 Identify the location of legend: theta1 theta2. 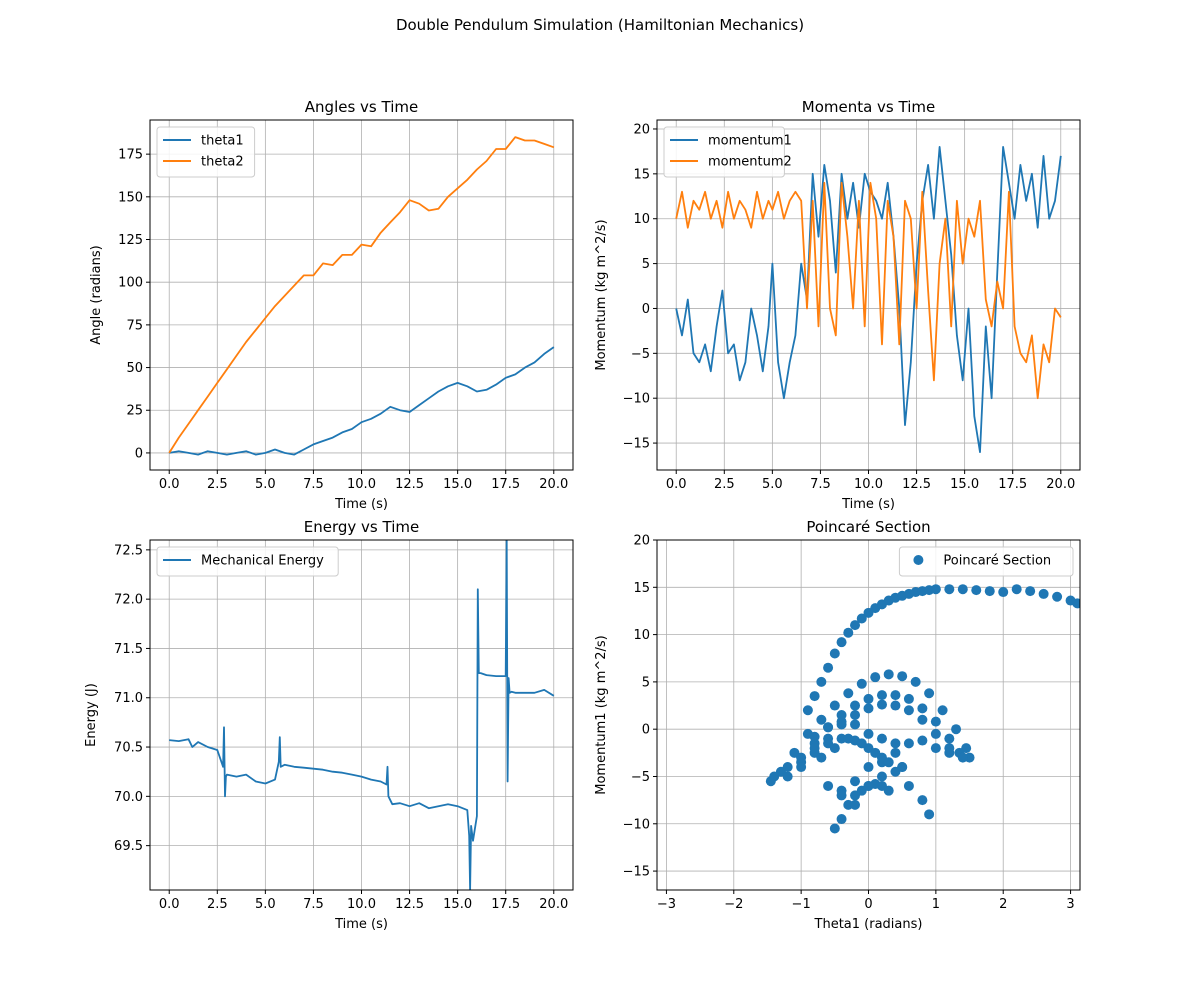
(206, 152).